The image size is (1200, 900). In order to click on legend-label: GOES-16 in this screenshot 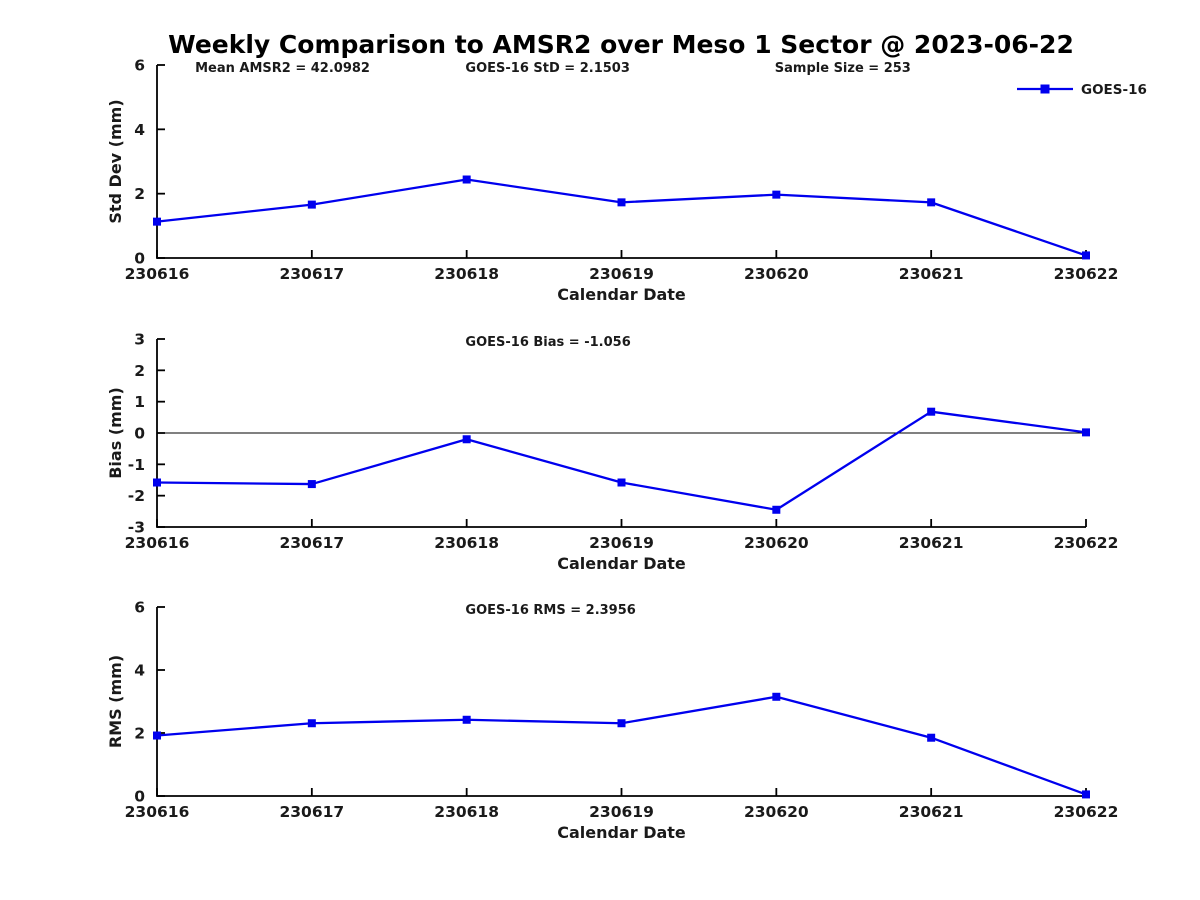, I will do `click(1114, 90)`.